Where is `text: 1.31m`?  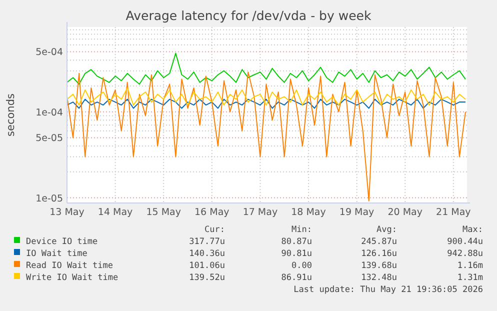
text: 1.31m is located at coordinates (470, 278).